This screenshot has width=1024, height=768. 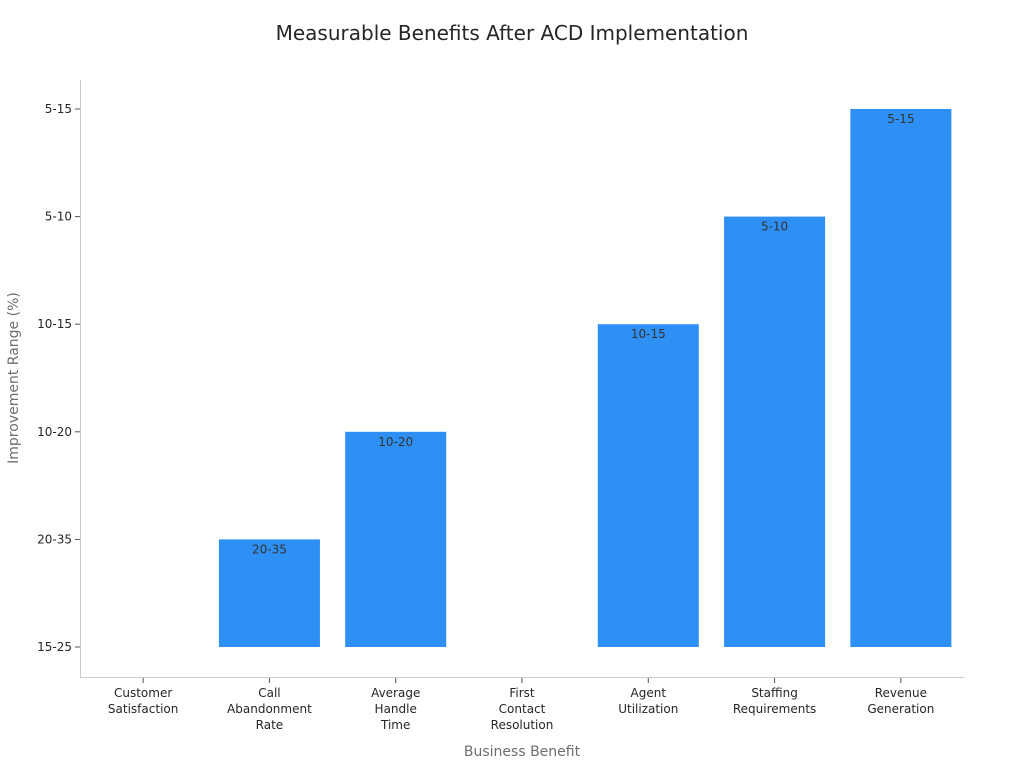 I want to click on y-tick-label: 10-15, so click(x=54, y=324).